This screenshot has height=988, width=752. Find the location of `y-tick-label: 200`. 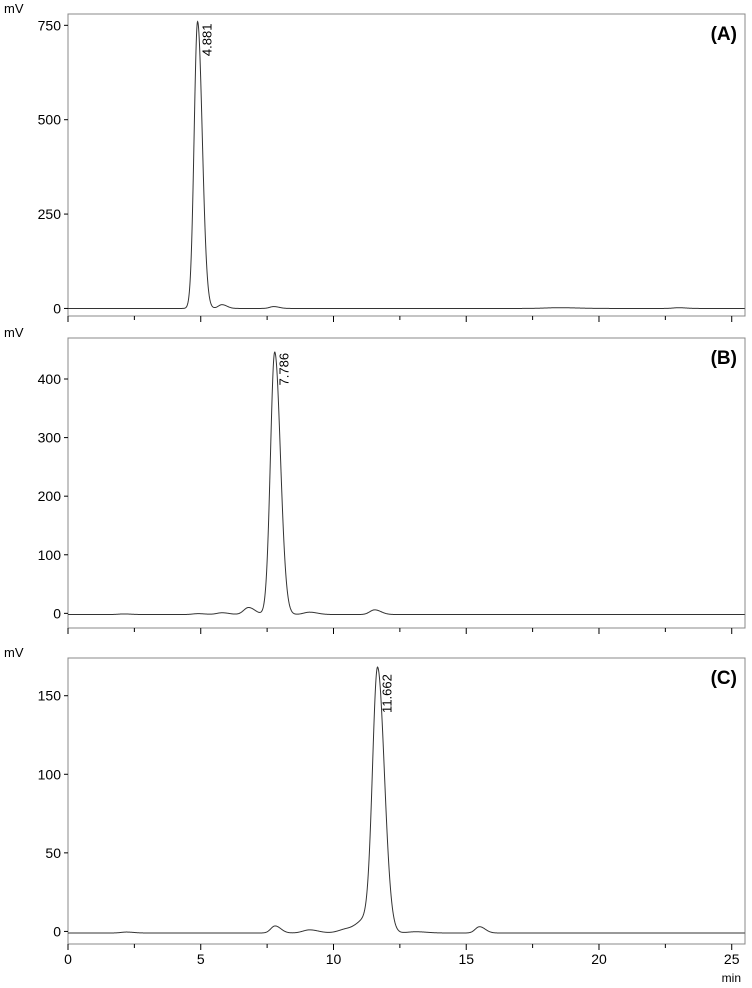

y-tick-label: 200 is located at coordinates (50, 496).